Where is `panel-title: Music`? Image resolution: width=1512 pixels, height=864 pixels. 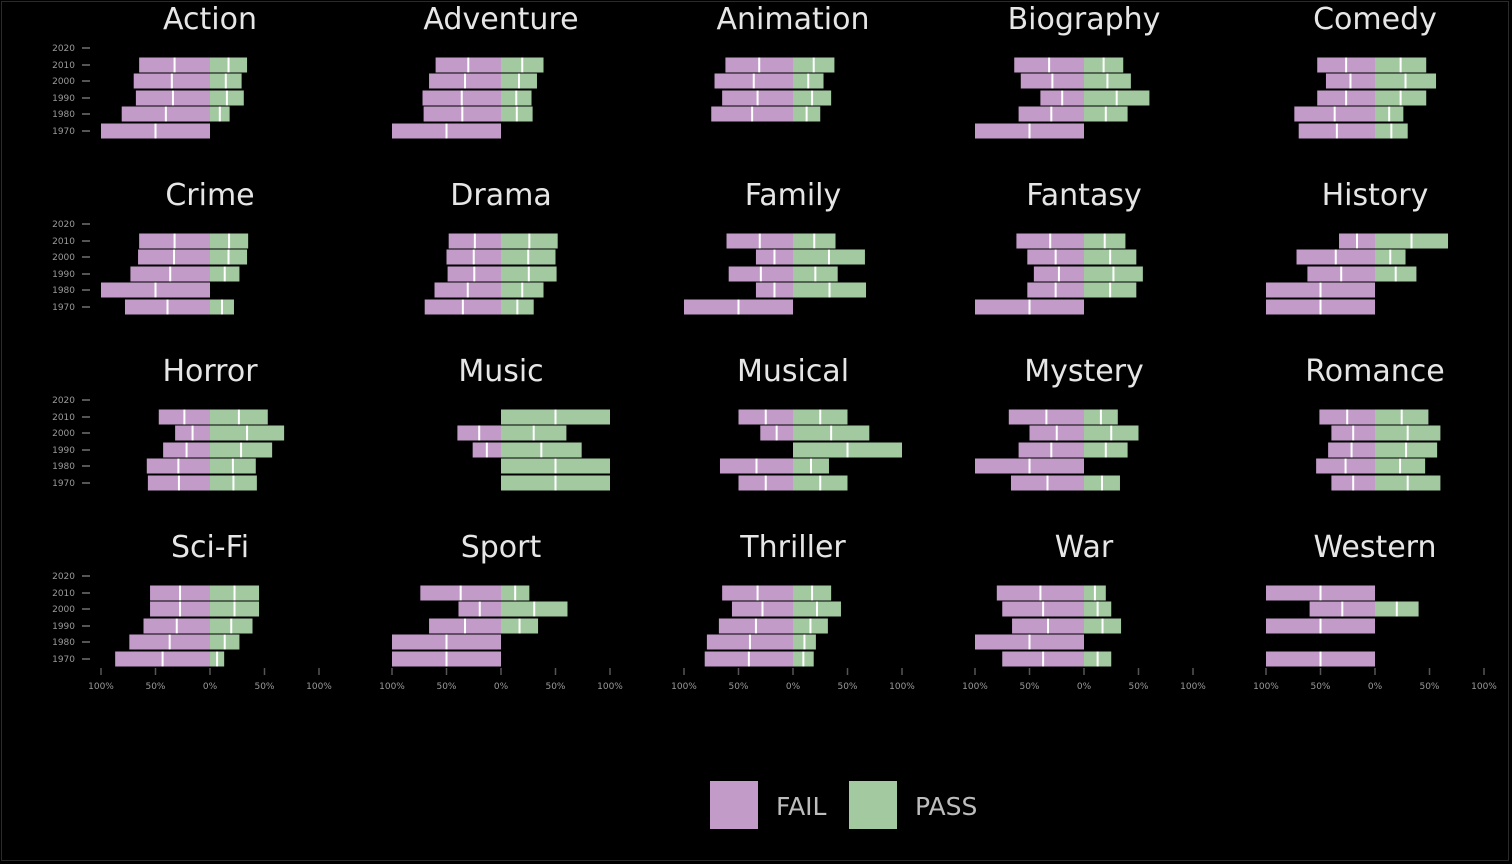 panel-title: Music is located at coordinates (500, 371).